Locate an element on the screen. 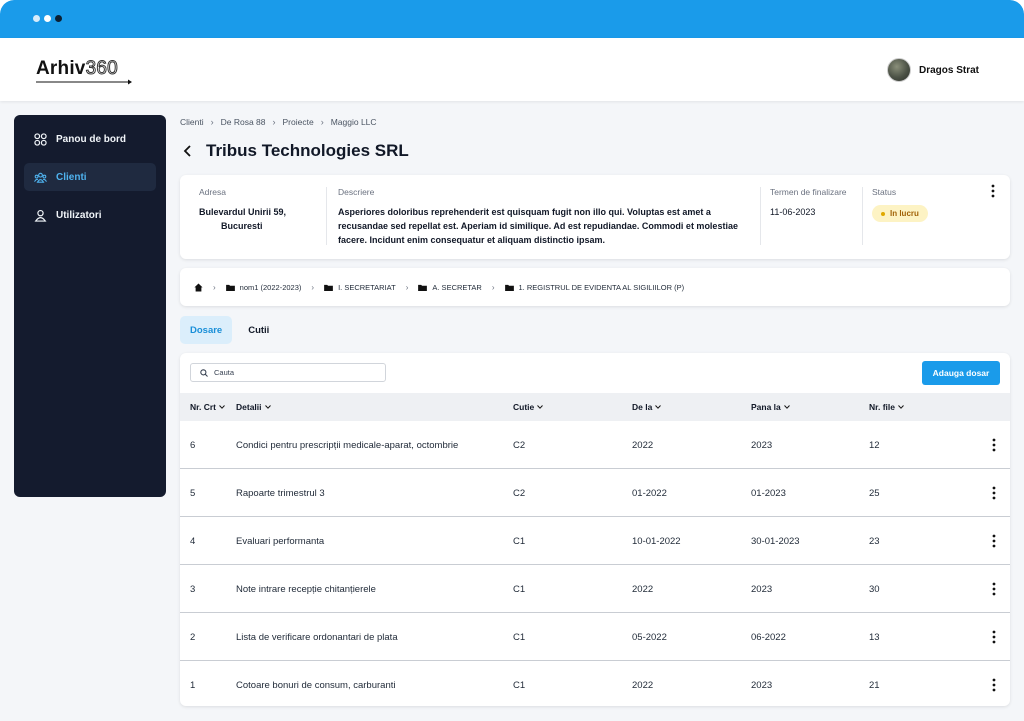  column-header: De la is located at coordinates (647, 407).